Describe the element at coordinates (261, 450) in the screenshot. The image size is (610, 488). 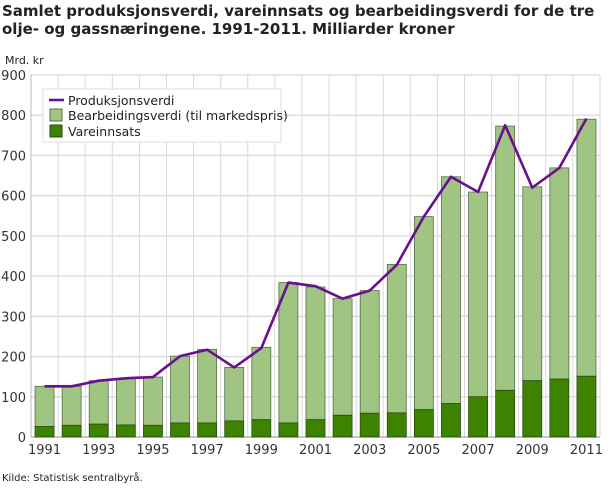
I see `x-tick-label: 1999` at that location.